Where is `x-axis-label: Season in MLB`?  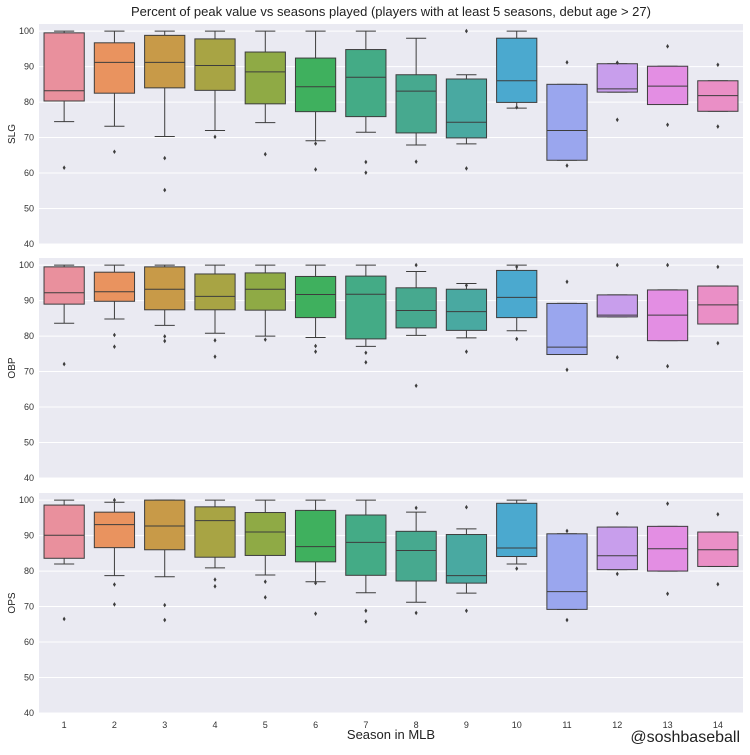 x-axis-label: Season in MLB is located at coordinates (391, 734).